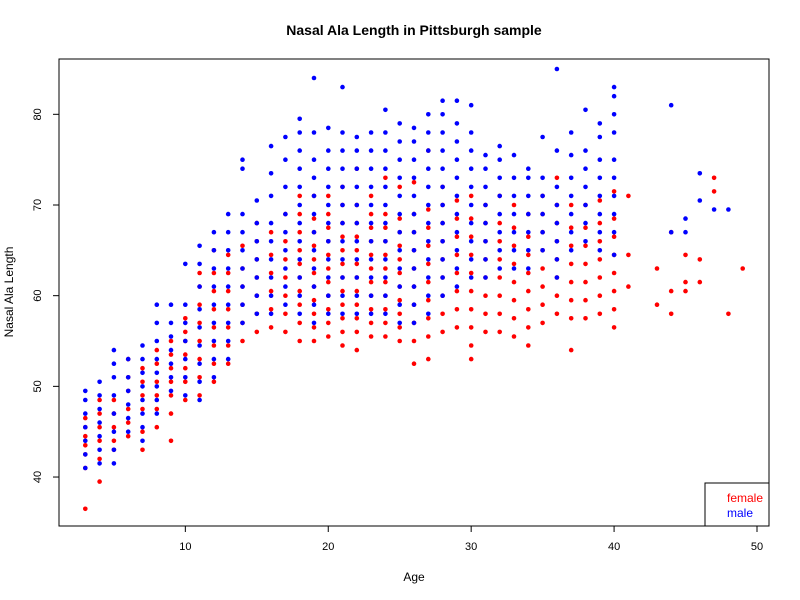 This screenshot has height=600, width=800. Describe the element at coordinates (38, 477) in the screenshot. I see `y-tick-label: 40` at that location.